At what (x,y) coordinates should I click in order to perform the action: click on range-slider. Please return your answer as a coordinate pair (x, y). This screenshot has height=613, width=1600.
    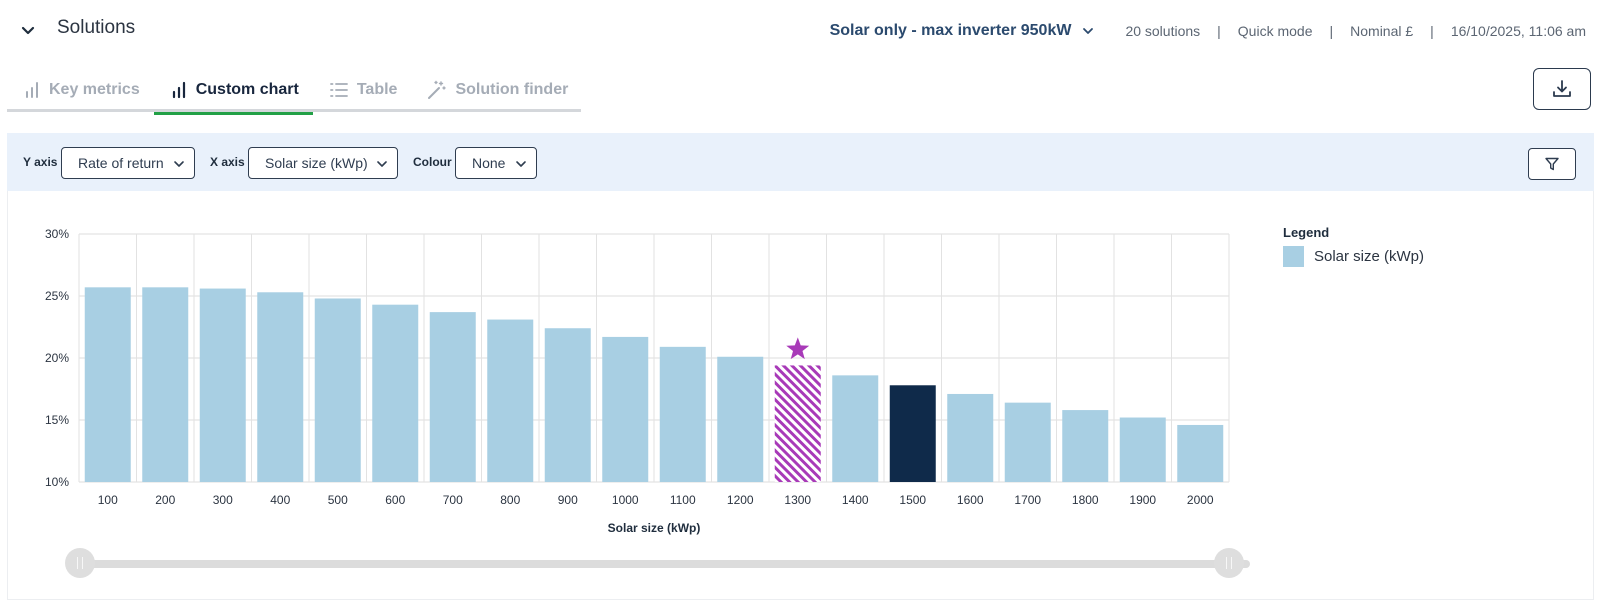
    Looking at the image, I should click on (664, 564).